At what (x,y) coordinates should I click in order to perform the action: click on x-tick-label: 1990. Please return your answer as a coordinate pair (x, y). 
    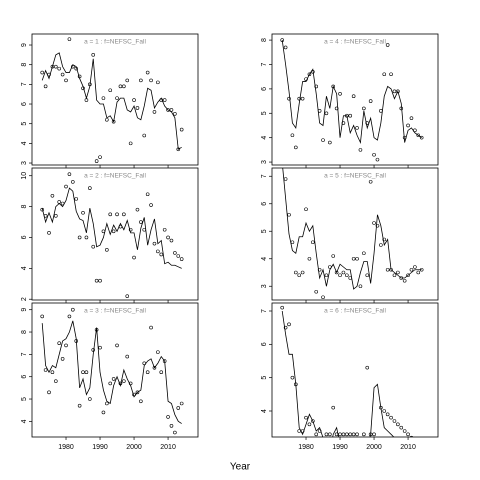
    Looking at the image, I should click on (100, 447).